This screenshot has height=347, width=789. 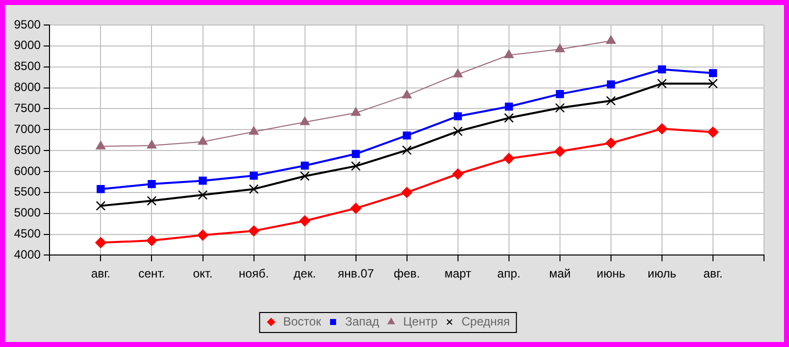 What do you see at coordinates (560, 273) in the screenshot?
I see `x-tick-label: май` at bounding box center [560, 273].